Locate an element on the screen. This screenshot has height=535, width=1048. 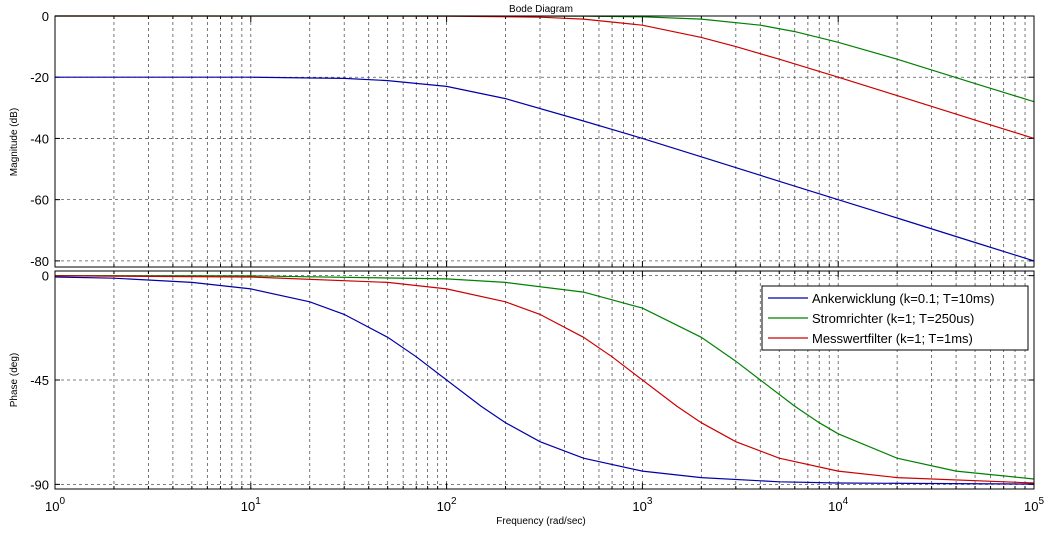
magnitude-y-axis-label: Magnitude (dB) is located at coordinates (14, 142).